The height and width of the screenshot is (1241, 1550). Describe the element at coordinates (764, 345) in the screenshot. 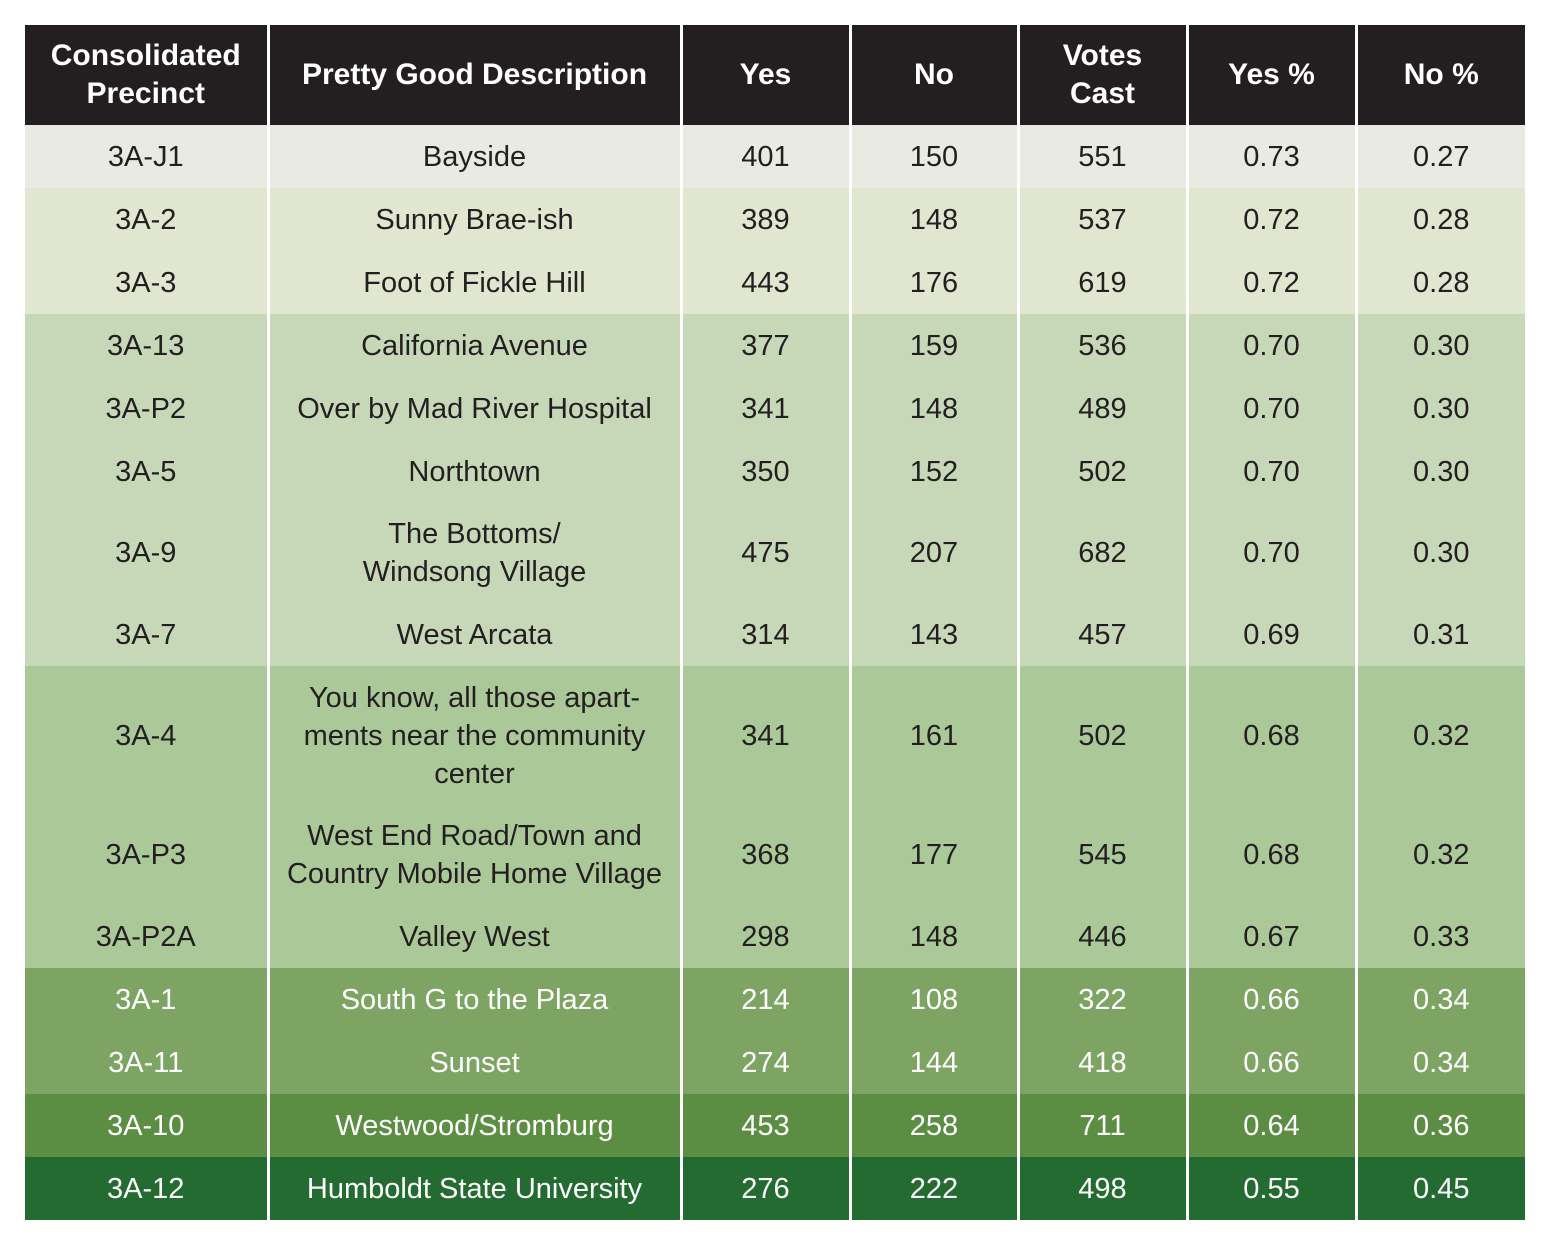

I see `yes-cell: 377` at that location.